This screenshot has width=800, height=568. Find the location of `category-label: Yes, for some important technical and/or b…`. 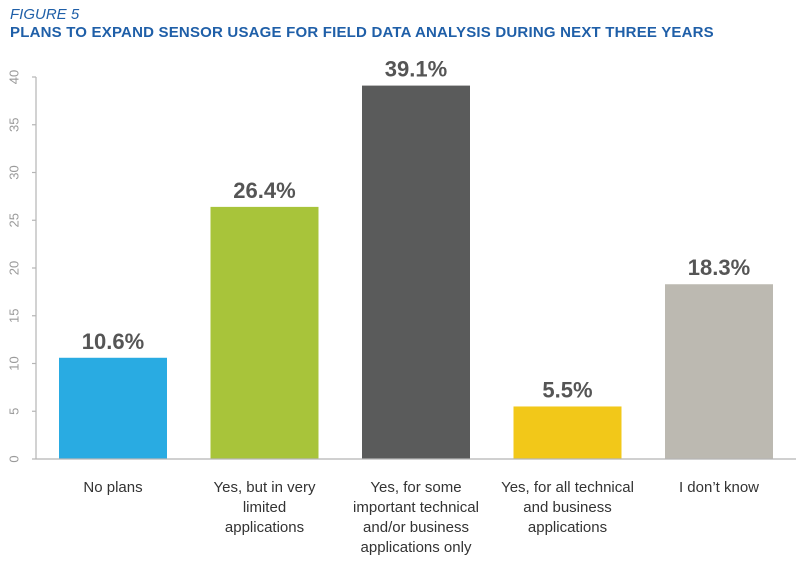

category-label: Yes, for some important technical and/or b… is located at coordinates (416, 518).